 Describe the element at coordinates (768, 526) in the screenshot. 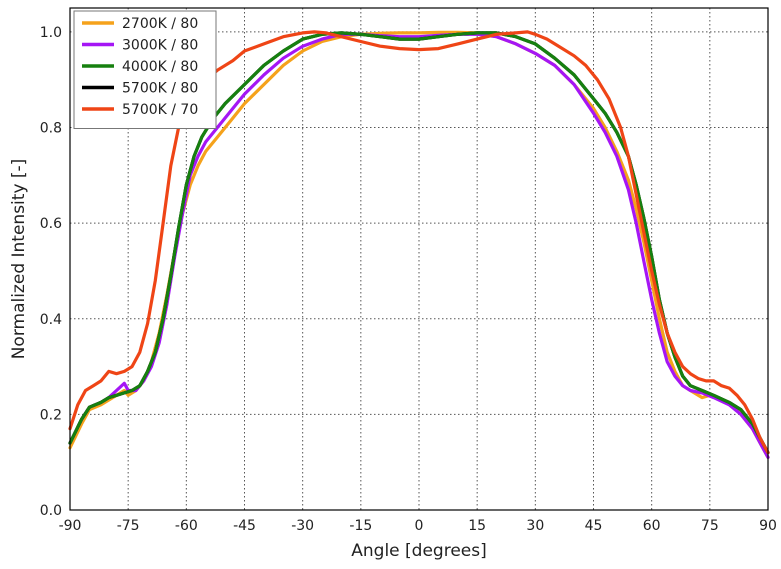

I see `x-tick-label: 90` at that location.